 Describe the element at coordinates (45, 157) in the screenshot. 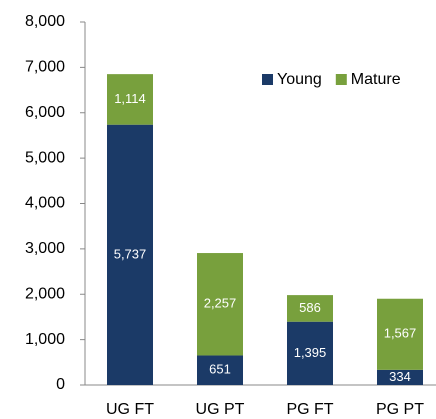

I see `y-tick-label: 5,000` at that location.